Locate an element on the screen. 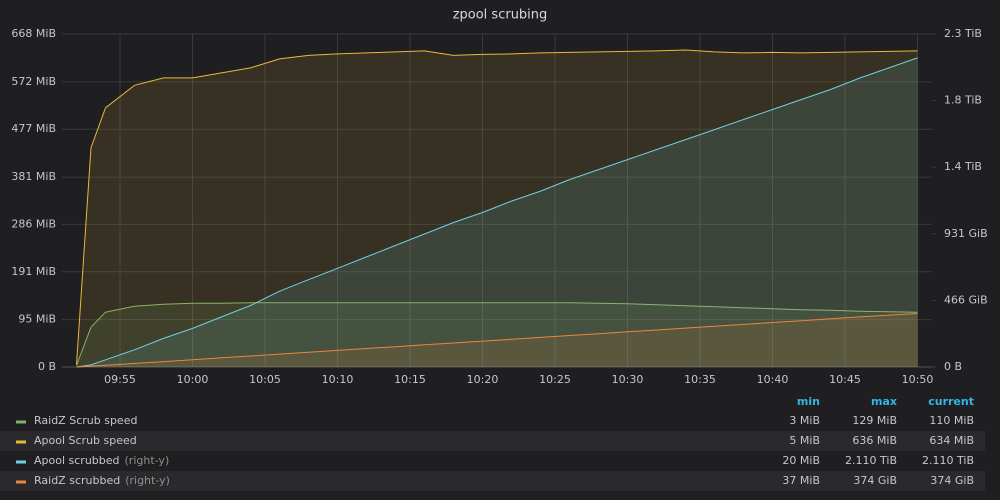 This screenshot has width=1000, height=500. x-tick-label: 10:05 is located at coordinates (265, 379).